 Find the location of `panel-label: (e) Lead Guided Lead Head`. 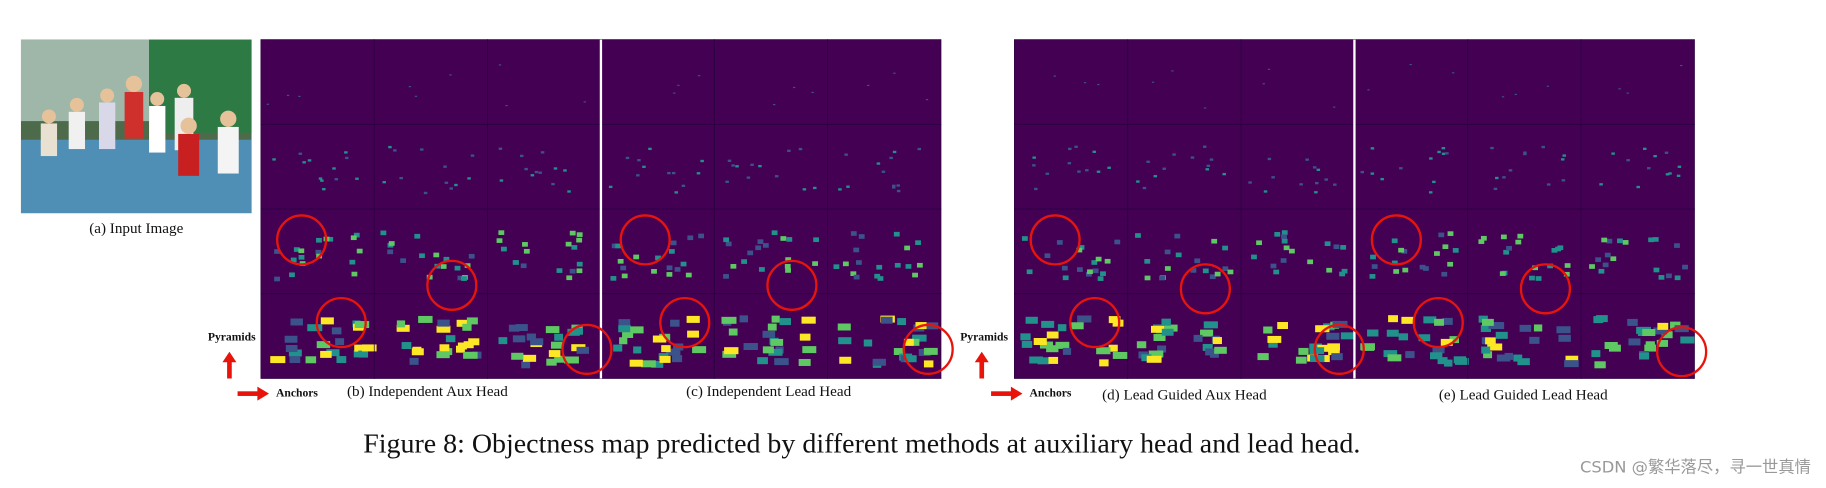

panel-label: (e) Lead Guided Lead Head is located at coordinates (1523, 395).